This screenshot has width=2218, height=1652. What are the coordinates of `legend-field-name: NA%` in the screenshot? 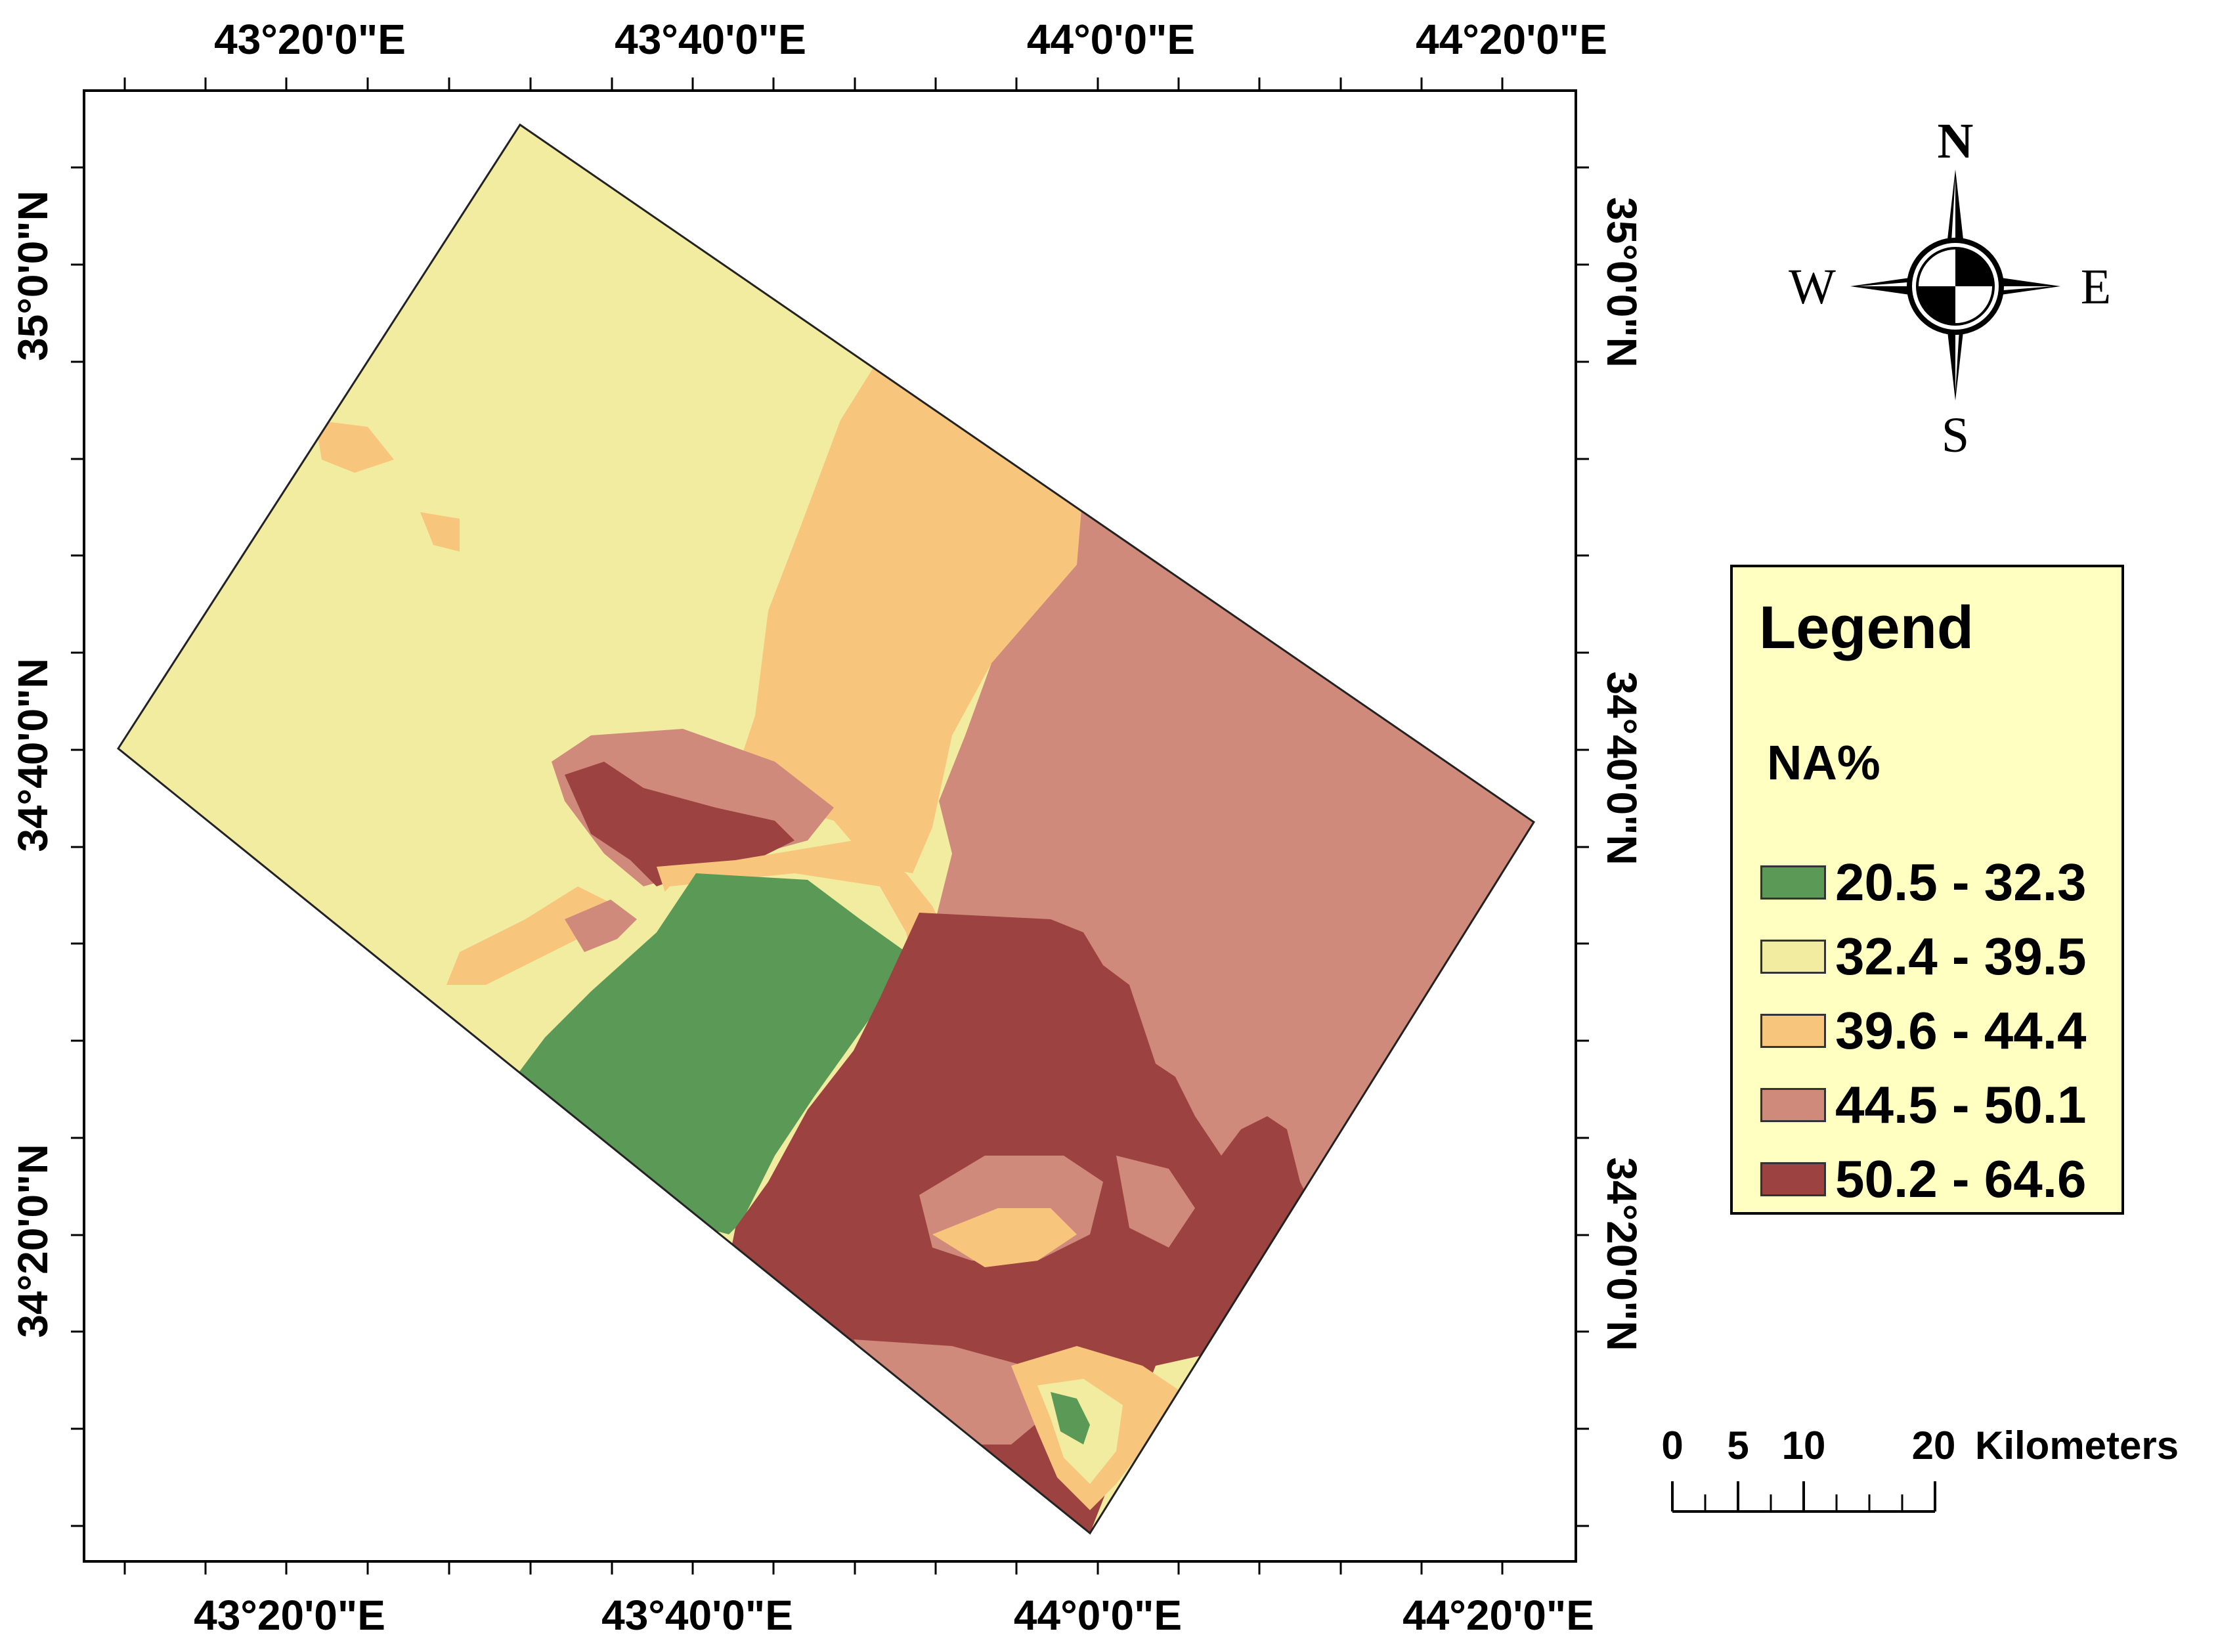 It's located at (1824, 762).